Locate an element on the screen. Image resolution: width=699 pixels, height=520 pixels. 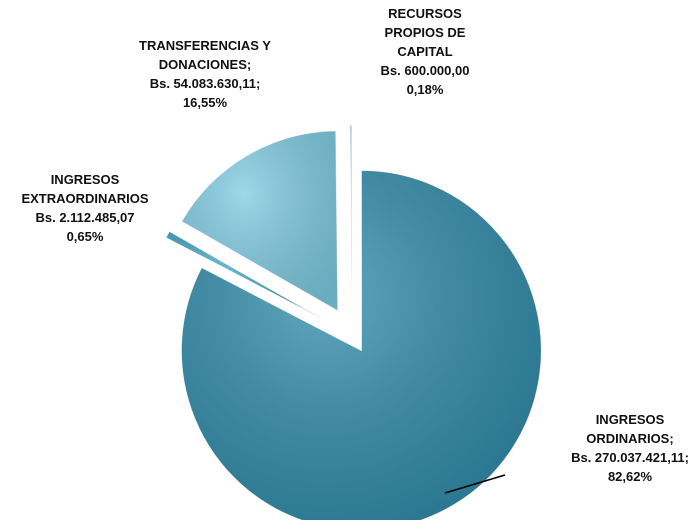
label-amount: Bs. 54.083.630,11; is located at coordinates (205, 83).